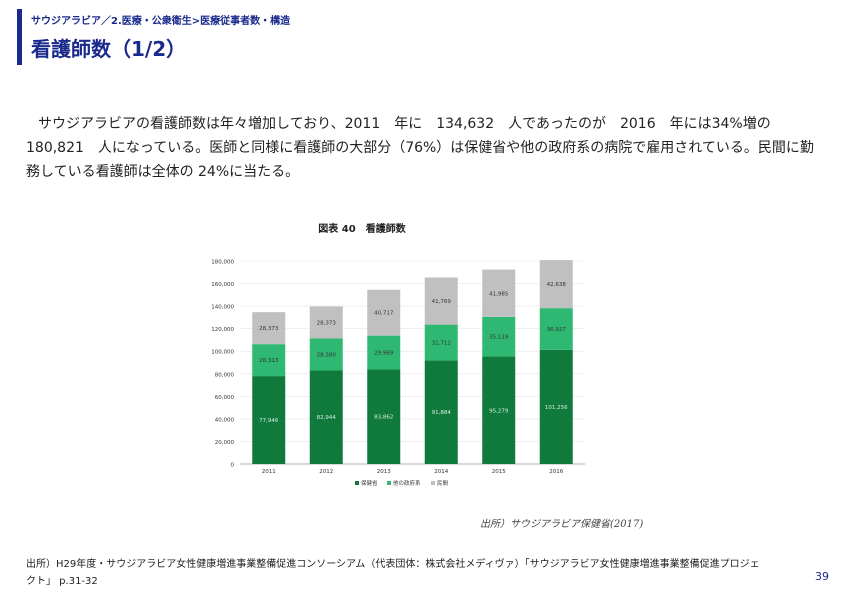 This screenshot has height=595, width=842. What do you see at coordinates (225, 420) in the screenshot?
I see `y-tick-label: 40,000` at bounding box center [225, 420].